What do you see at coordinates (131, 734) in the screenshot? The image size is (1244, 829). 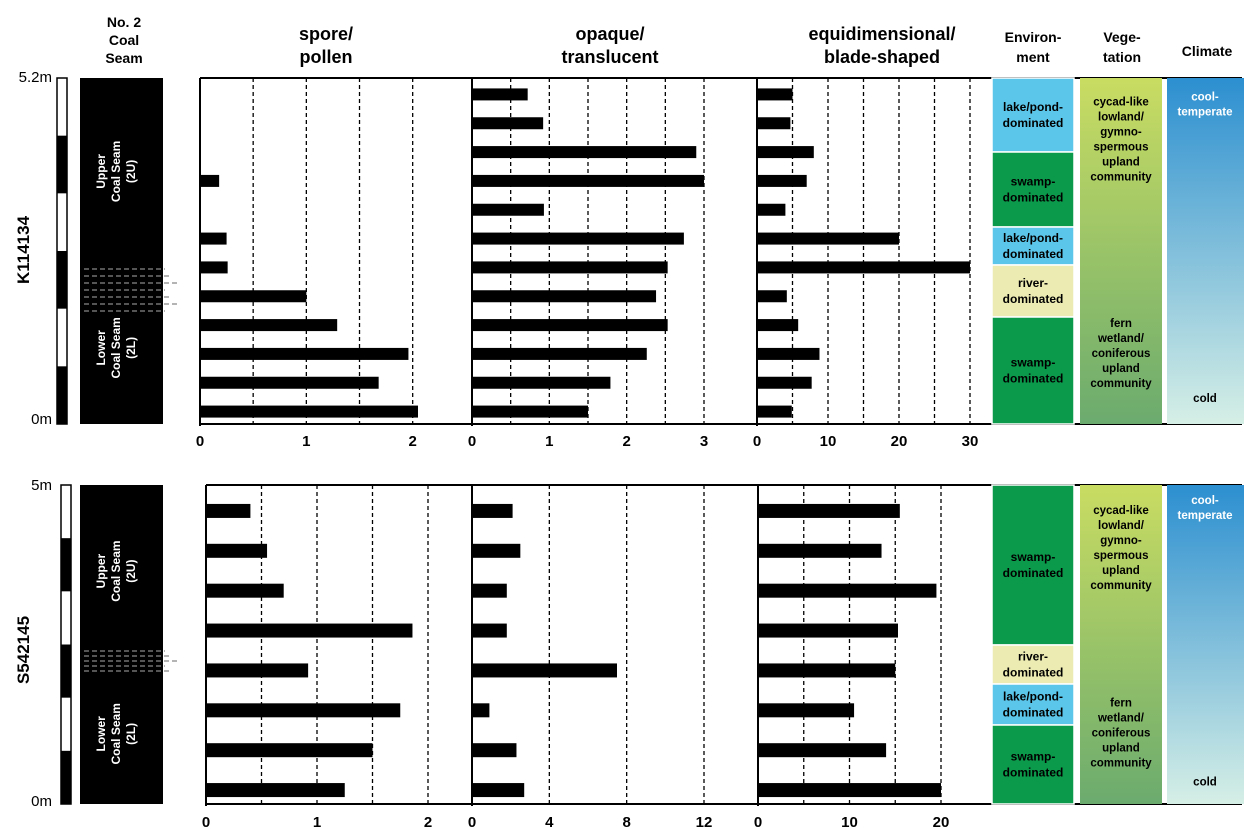 I see `lower-seam-label-line3: (2L)` at bounding box center [131, 734].